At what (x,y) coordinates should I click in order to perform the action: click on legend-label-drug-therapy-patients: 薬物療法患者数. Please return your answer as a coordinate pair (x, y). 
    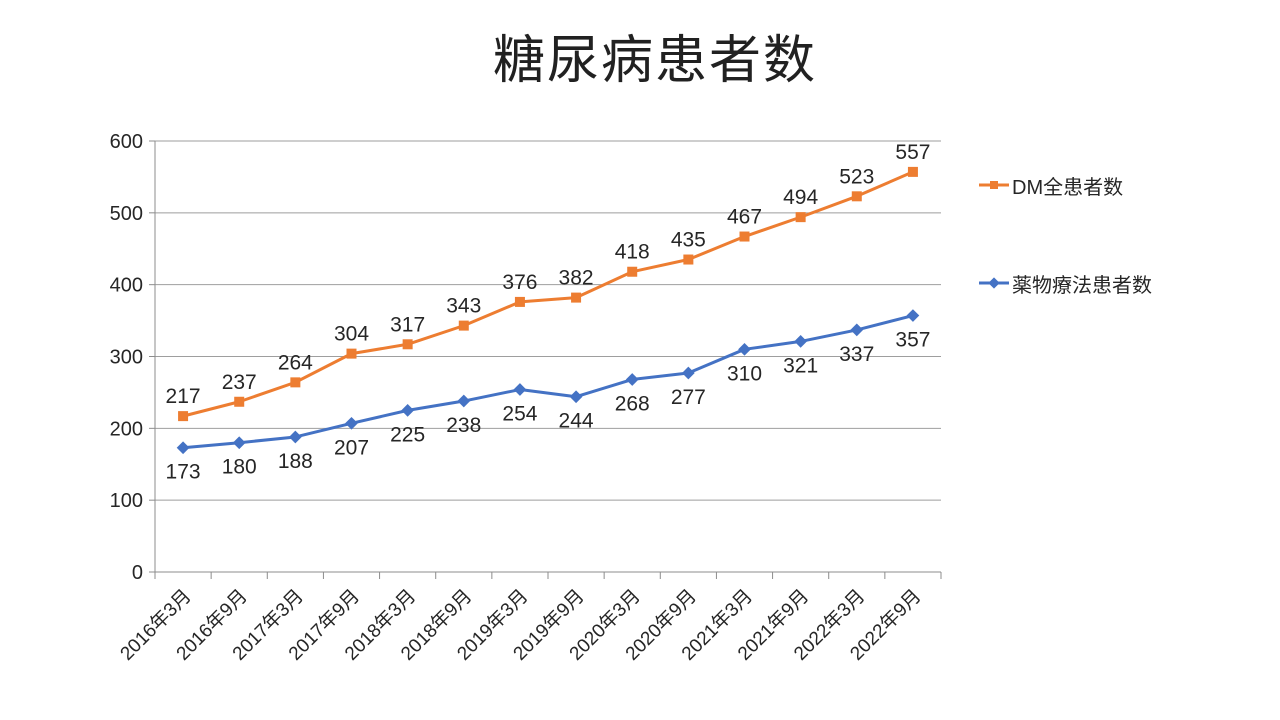
    Looking at the image, I should click on (1082, 285).